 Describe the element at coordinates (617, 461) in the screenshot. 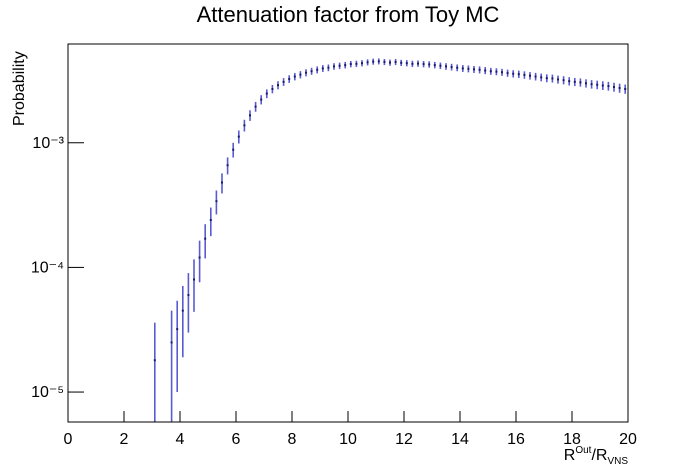

I see `x-label-sub: VNS` at that location.